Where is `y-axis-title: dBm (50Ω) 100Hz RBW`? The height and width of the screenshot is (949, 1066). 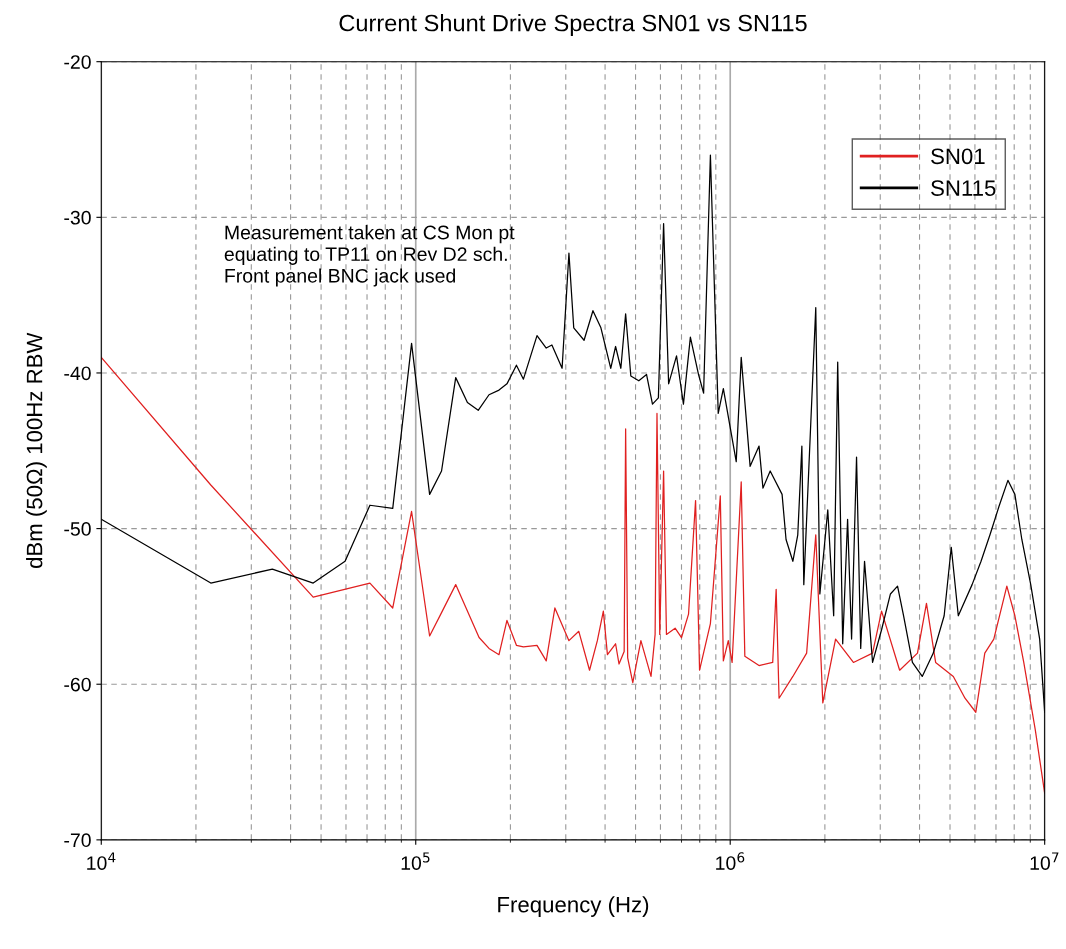
y-axis-title: dBm (50Ω) 100Hz RBW is located at coordinates (36, 450).